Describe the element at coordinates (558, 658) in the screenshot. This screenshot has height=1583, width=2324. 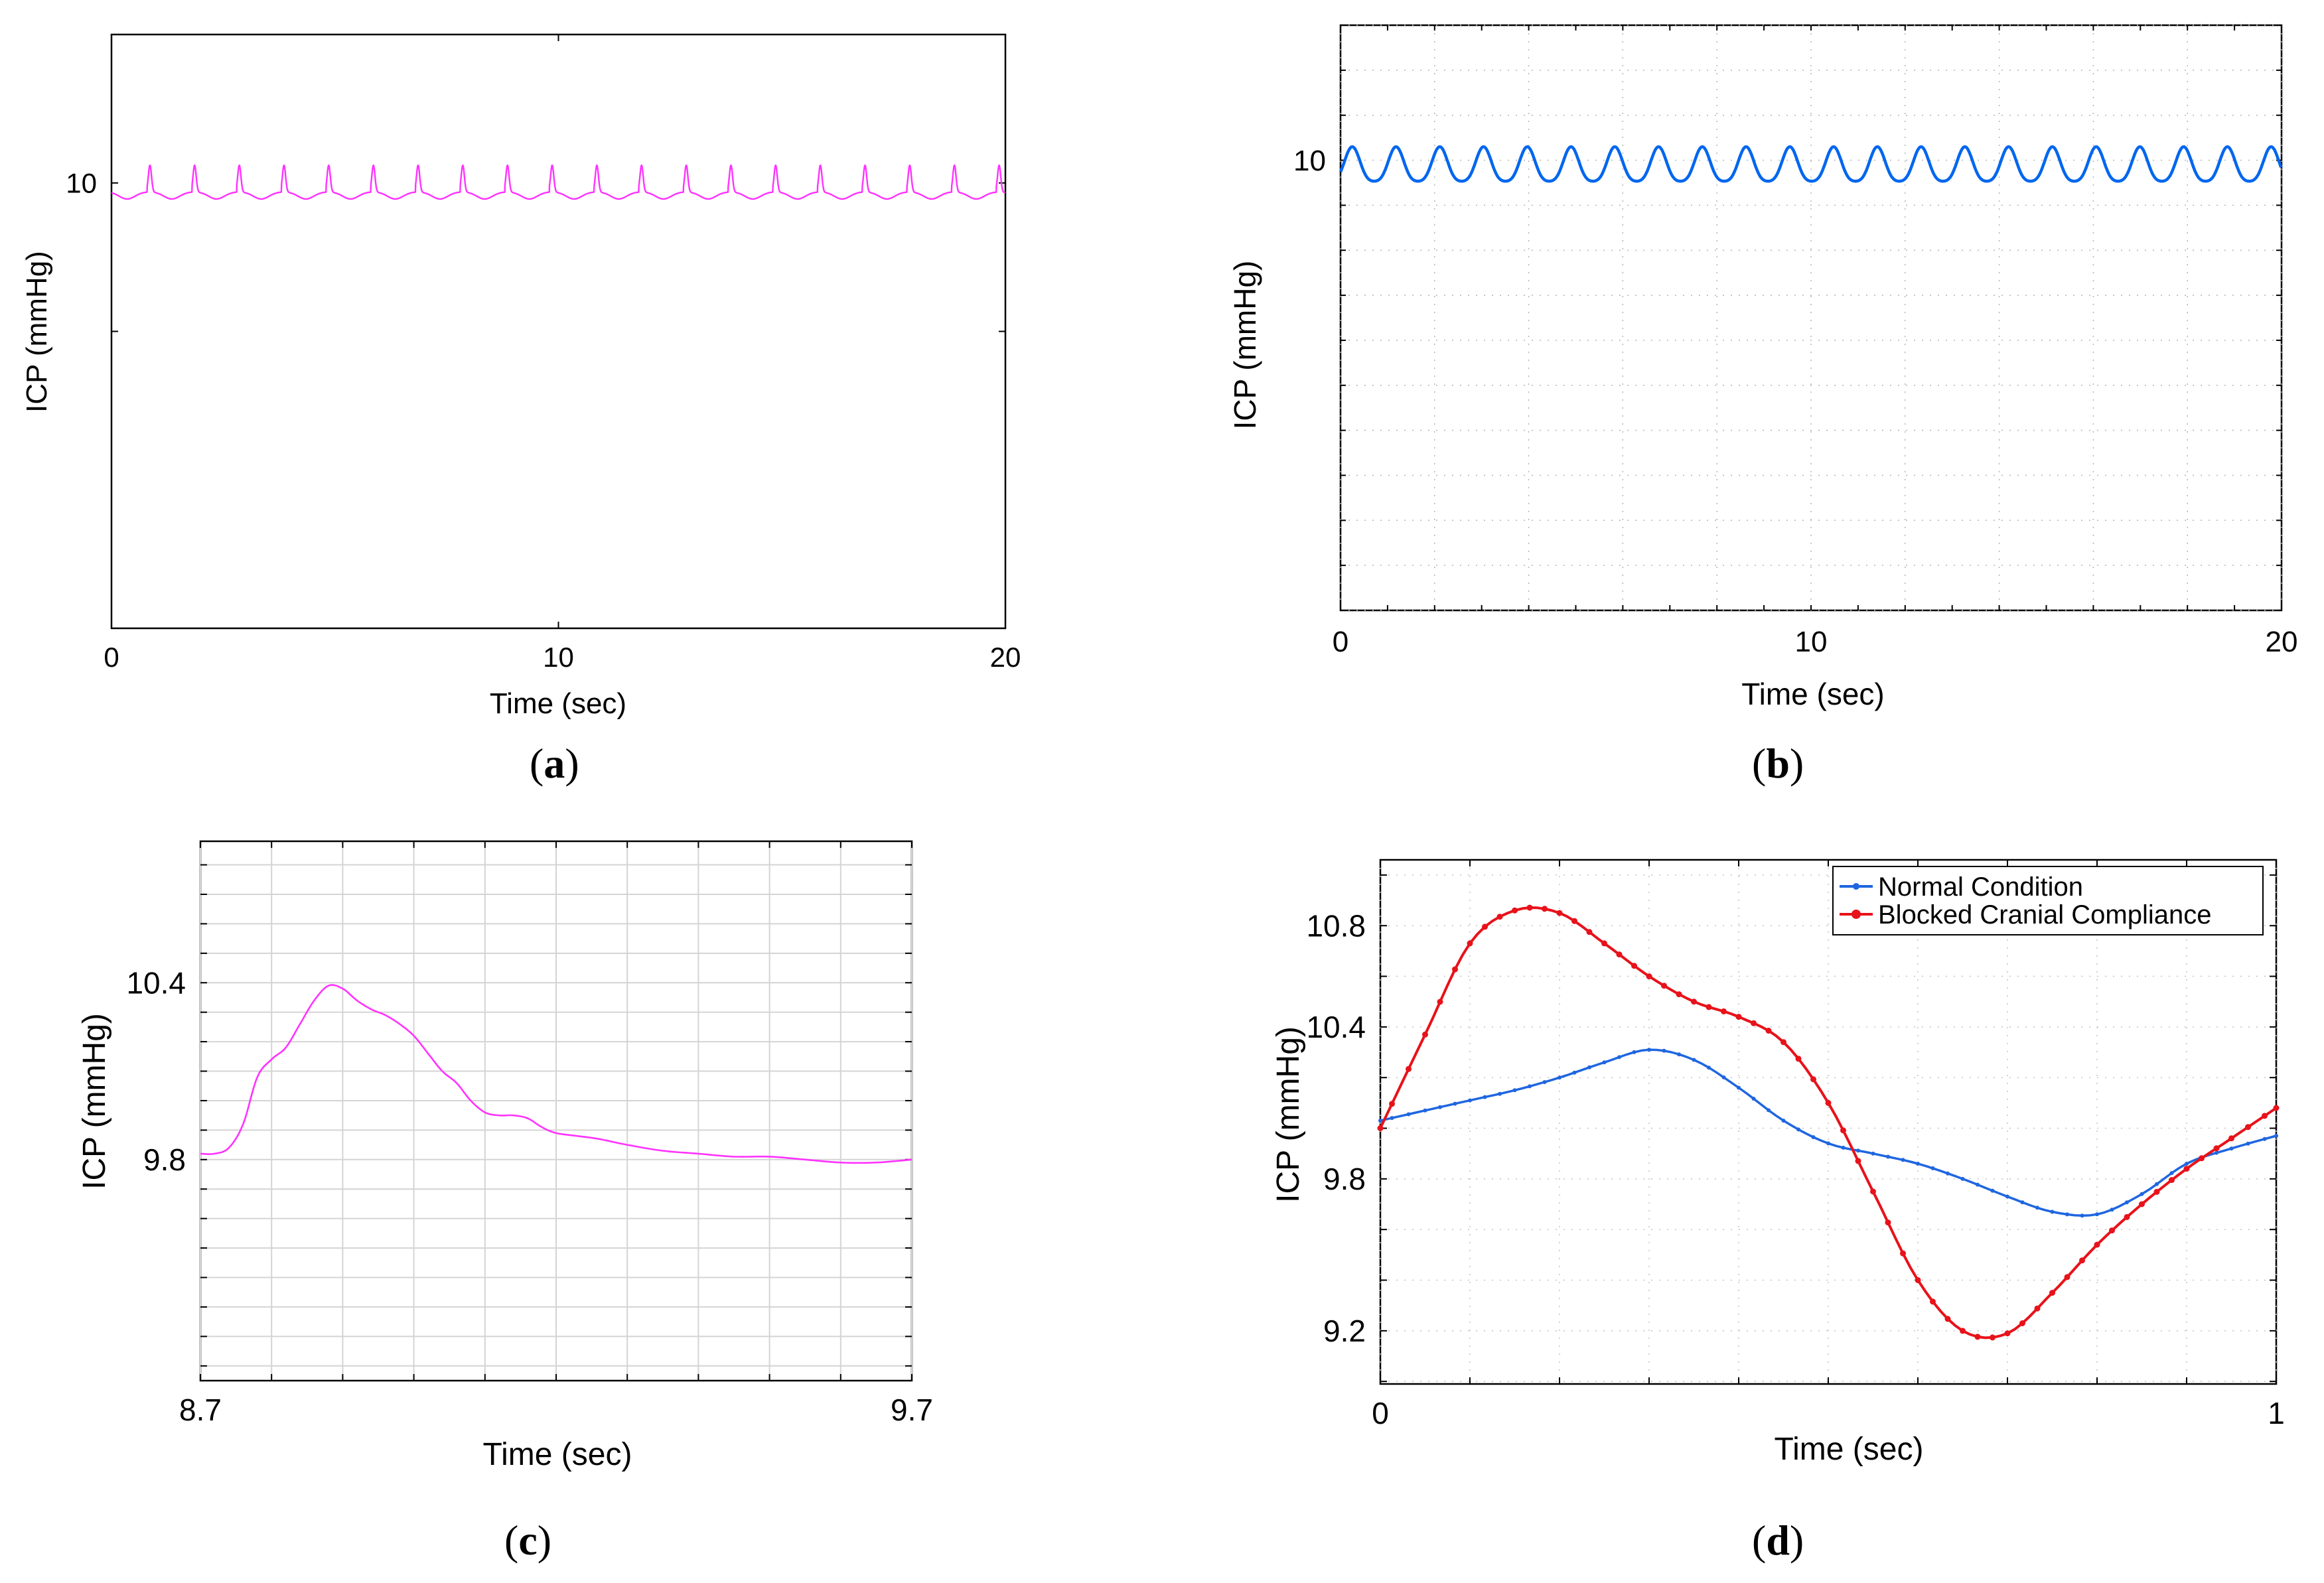
I see `x-tick-label: 10` at that location.